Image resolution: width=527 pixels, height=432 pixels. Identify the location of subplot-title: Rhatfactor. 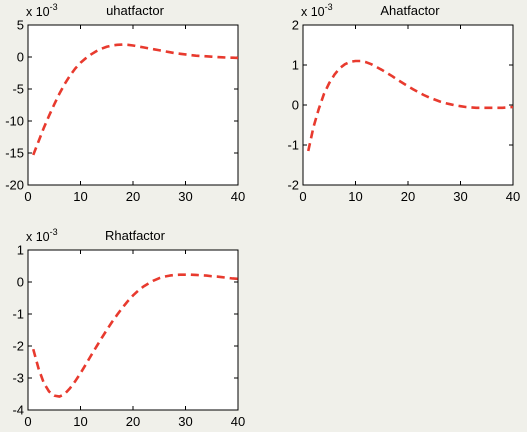
(135, 235).